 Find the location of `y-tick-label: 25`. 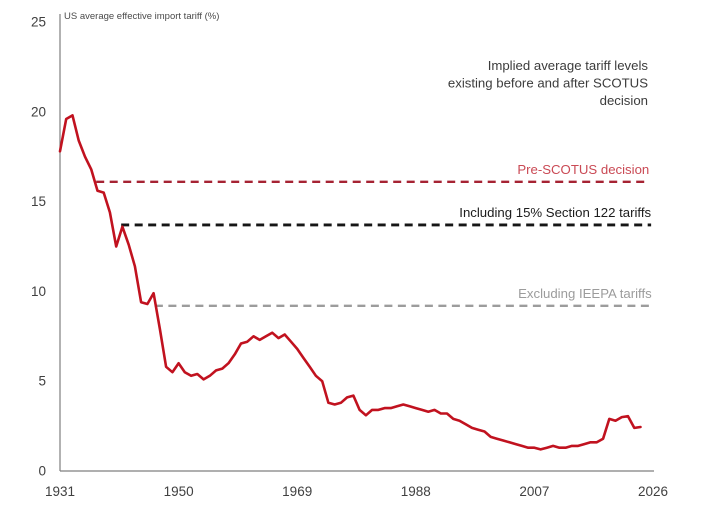

y-tick-label: 25 is located at coordinates (38, 22).